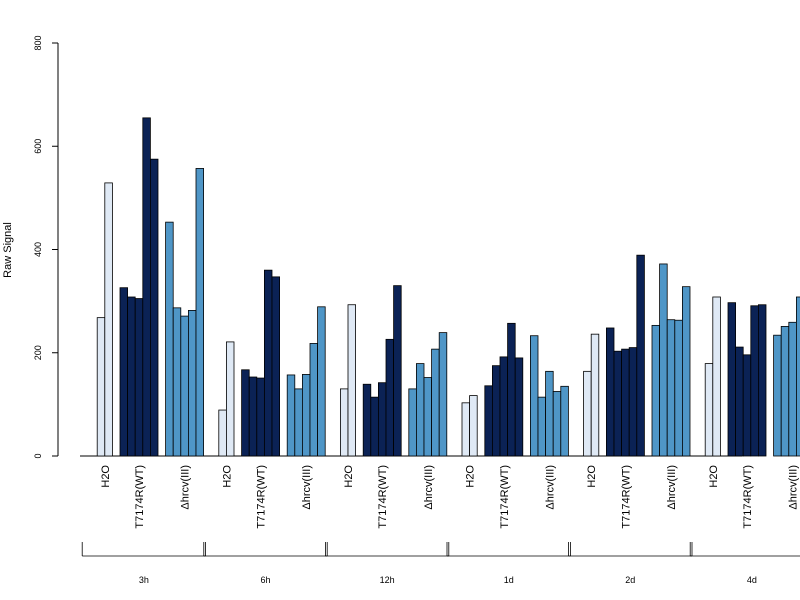 The image size is (800, 600). Describe the element at coordinates (509, 580) in the screenshot. I see `time-label: 1d` at that location.